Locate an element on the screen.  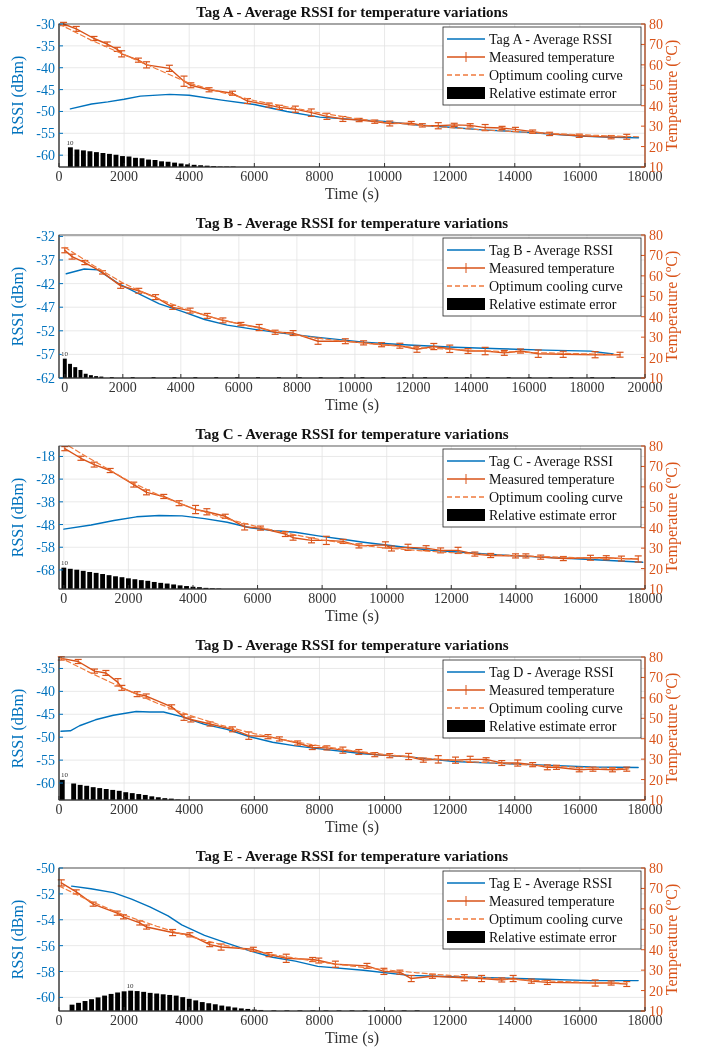
y-tick-label: -54 is located at coordinates (45, 920).